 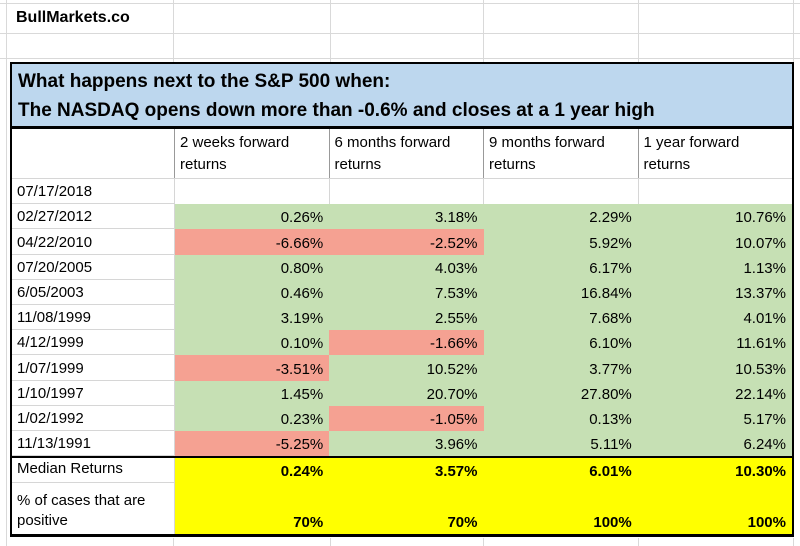 I want to click on table-row: 02/27/2012 0.26% 3.18% 2.29% 10.76%, so click(x=402, y=217).